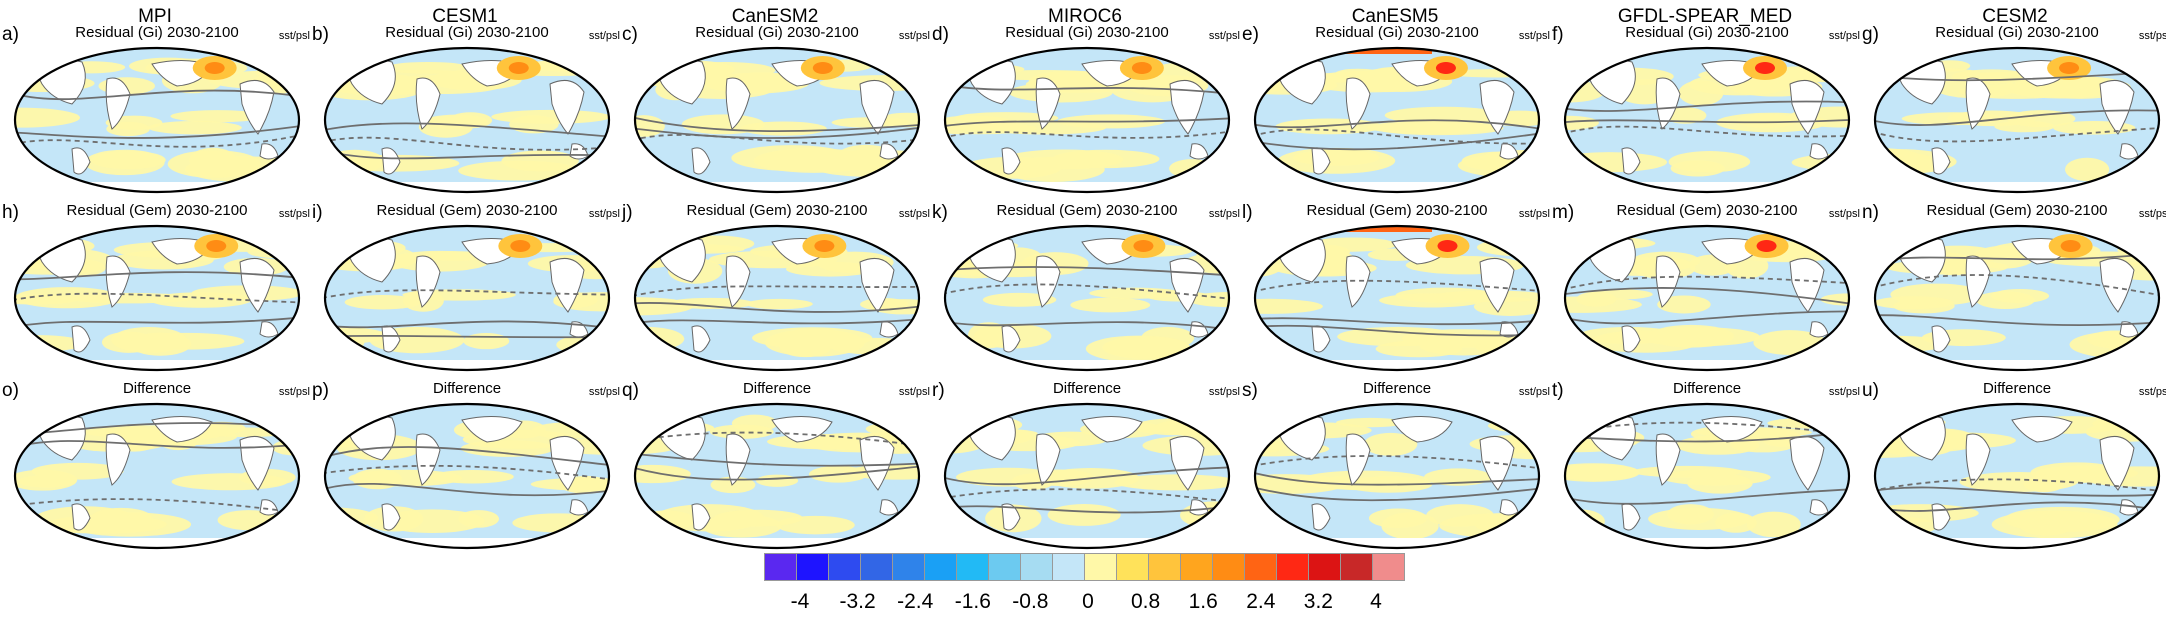  I want to click on map-panel: q) Difference sst/psl, so click(777, 466).